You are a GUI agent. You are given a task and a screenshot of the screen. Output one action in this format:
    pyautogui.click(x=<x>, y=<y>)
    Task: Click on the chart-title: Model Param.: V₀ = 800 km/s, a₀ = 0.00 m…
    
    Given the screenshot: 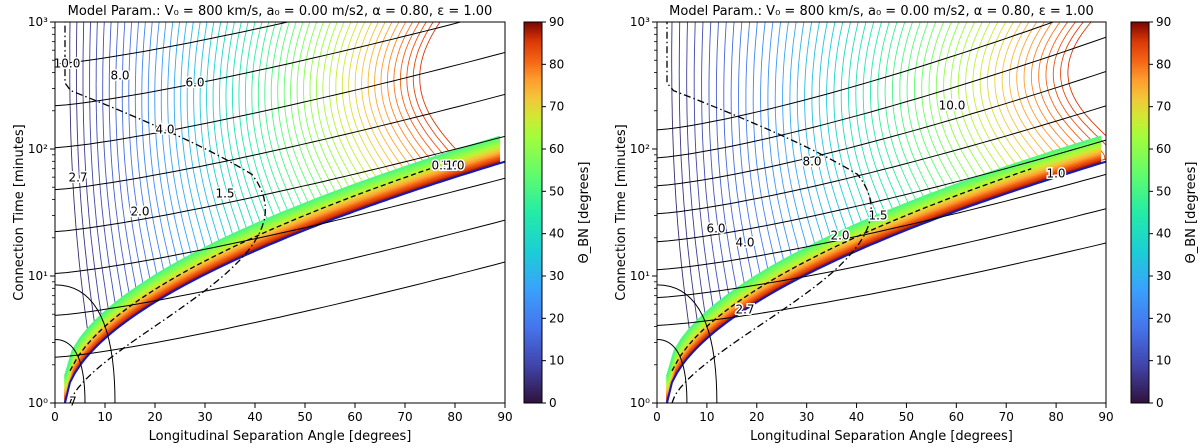 What is the action you would take?
    pyautogui.click(x=280, y=11)
    